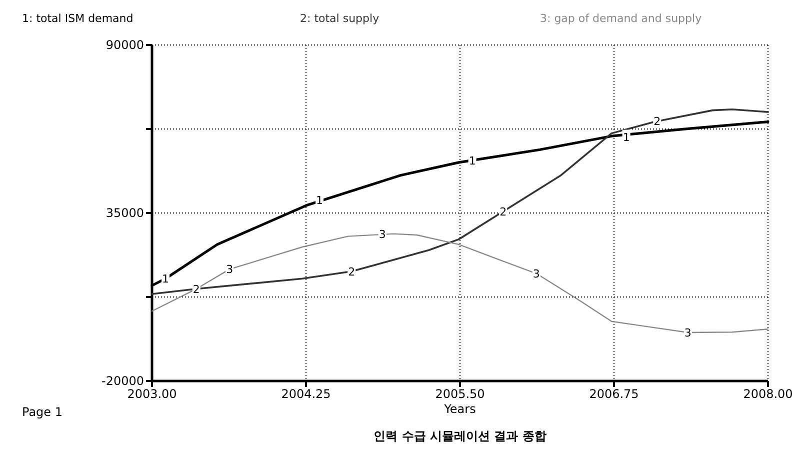  I want to click on x-tick-label: 2004.25, so click(306, 394).